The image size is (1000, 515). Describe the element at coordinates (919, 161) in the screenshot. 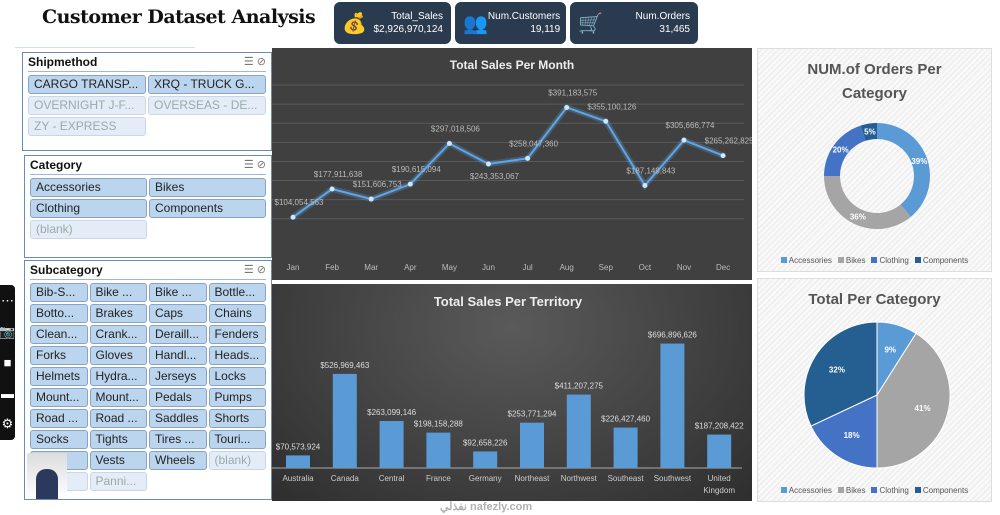

I see `data-label: 39%` at that location.